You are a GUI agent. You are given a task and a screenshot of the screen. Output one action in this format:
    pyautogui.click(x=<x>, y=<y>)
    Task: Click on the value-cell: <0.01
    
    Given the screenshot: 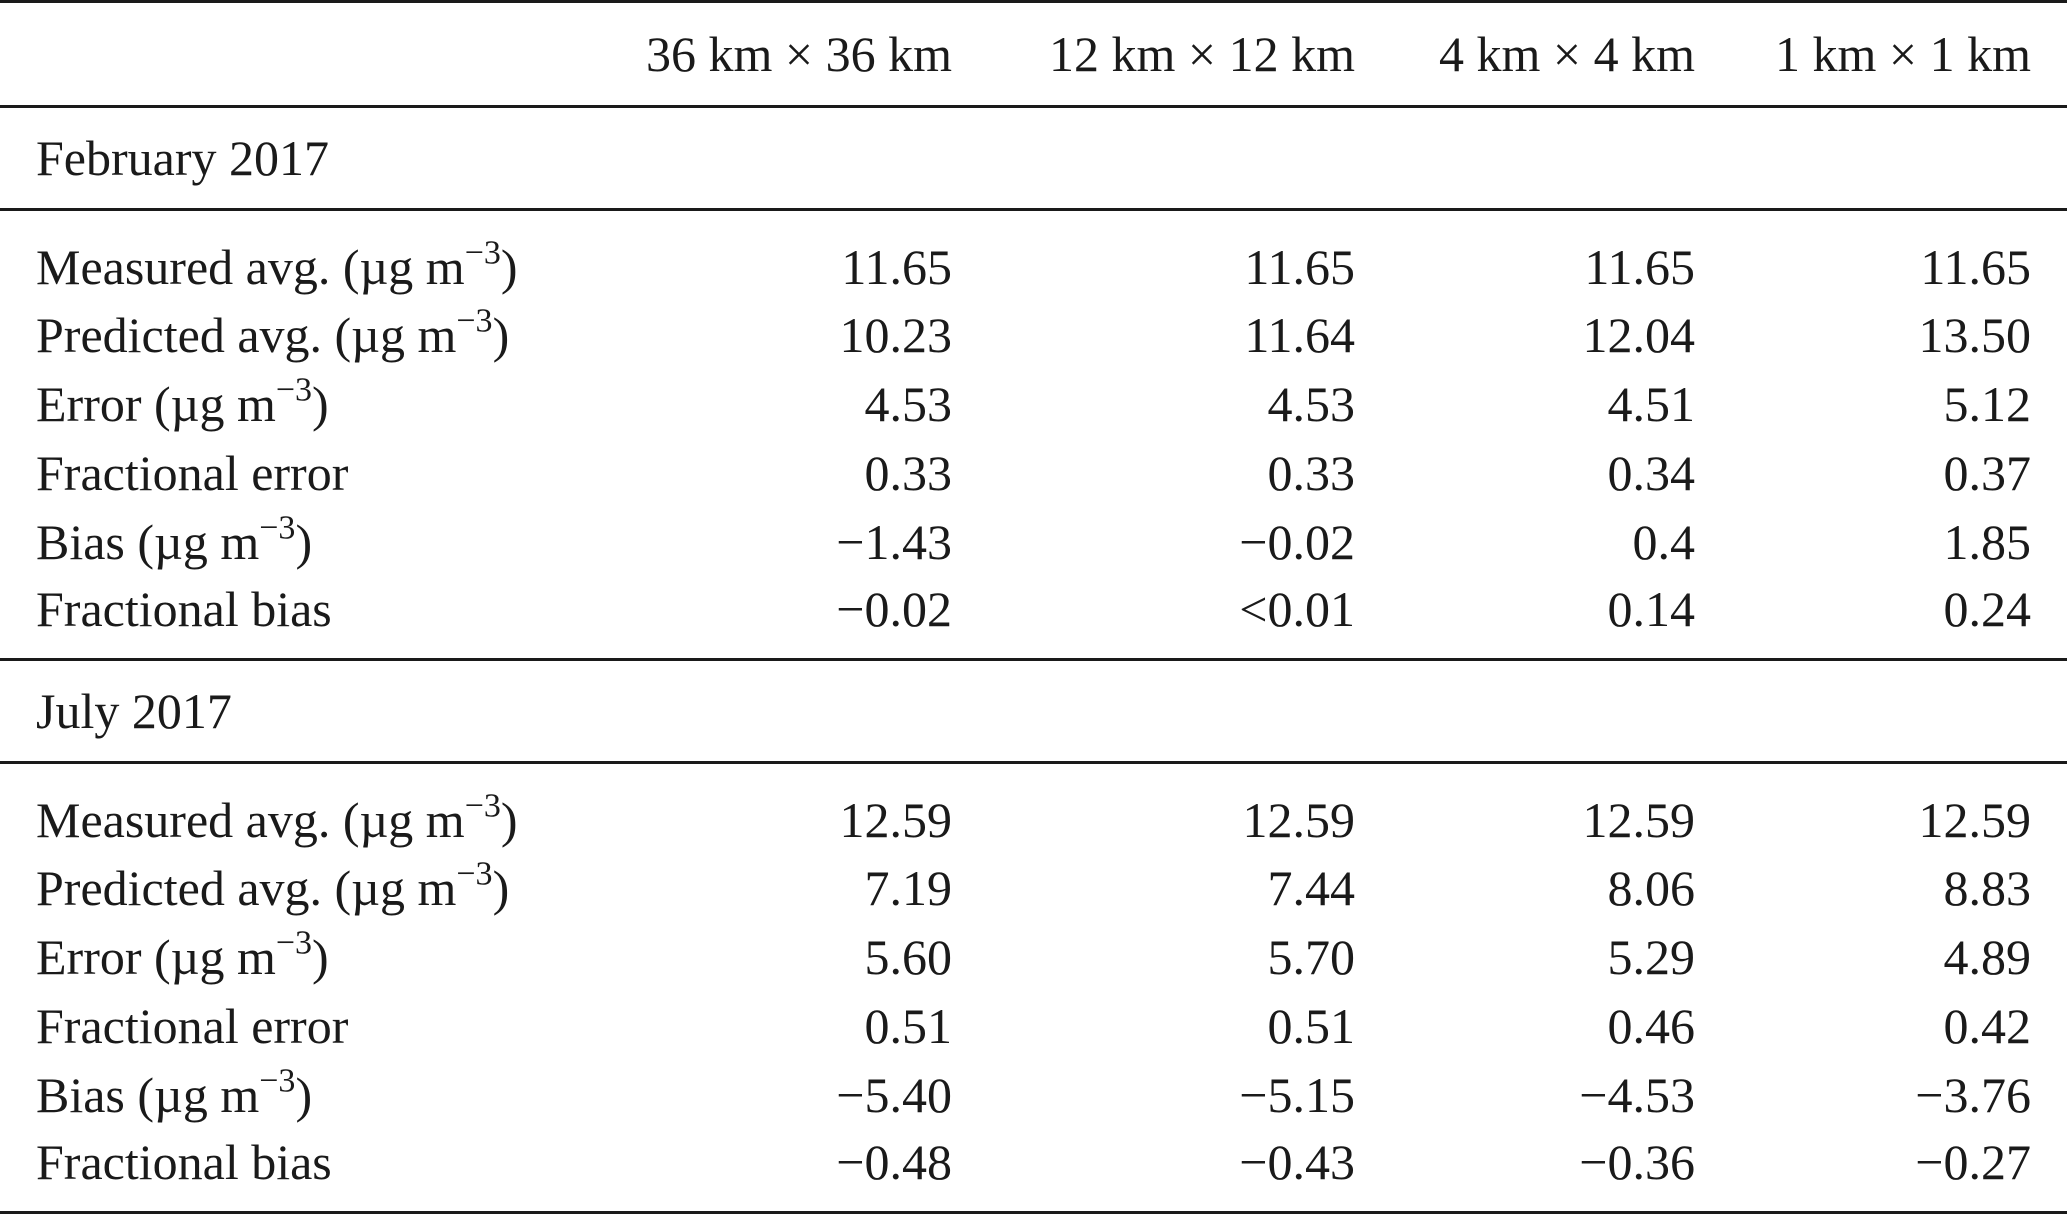 What is the action you would take?
    pyautogui.click(x=1297, y=609)
    